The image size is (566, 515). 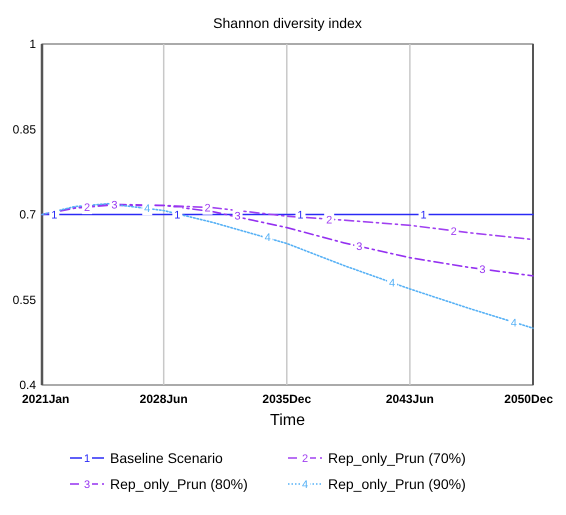 What do you see at coordinates (87, 485) in the screenshot?
I see `text: 3` at bounding box center [87, 485].